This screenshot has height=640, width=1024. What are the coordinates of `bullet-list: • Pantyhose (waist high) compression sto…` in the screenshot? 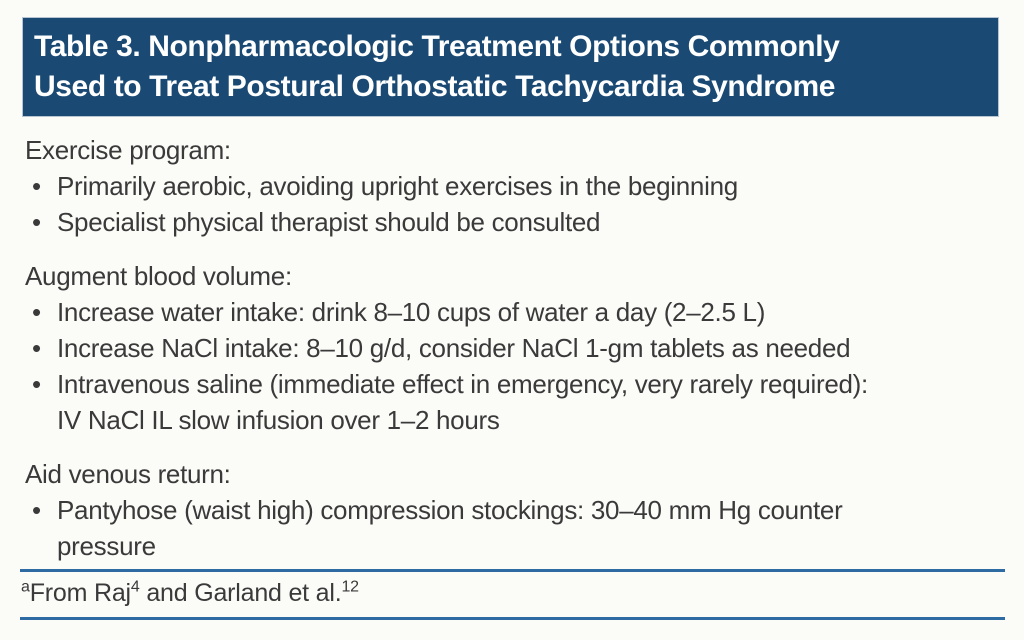 It's located at (514, 528).